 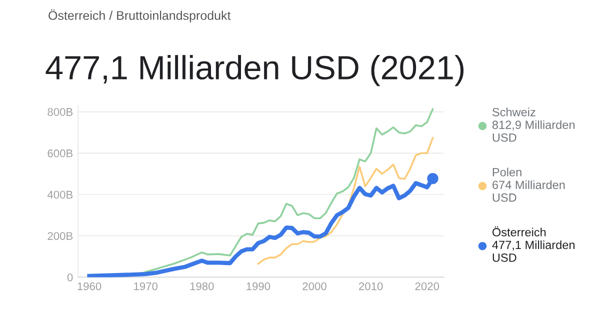 I want to click on x-tick-label: 1970, so click(x=146, y=286).